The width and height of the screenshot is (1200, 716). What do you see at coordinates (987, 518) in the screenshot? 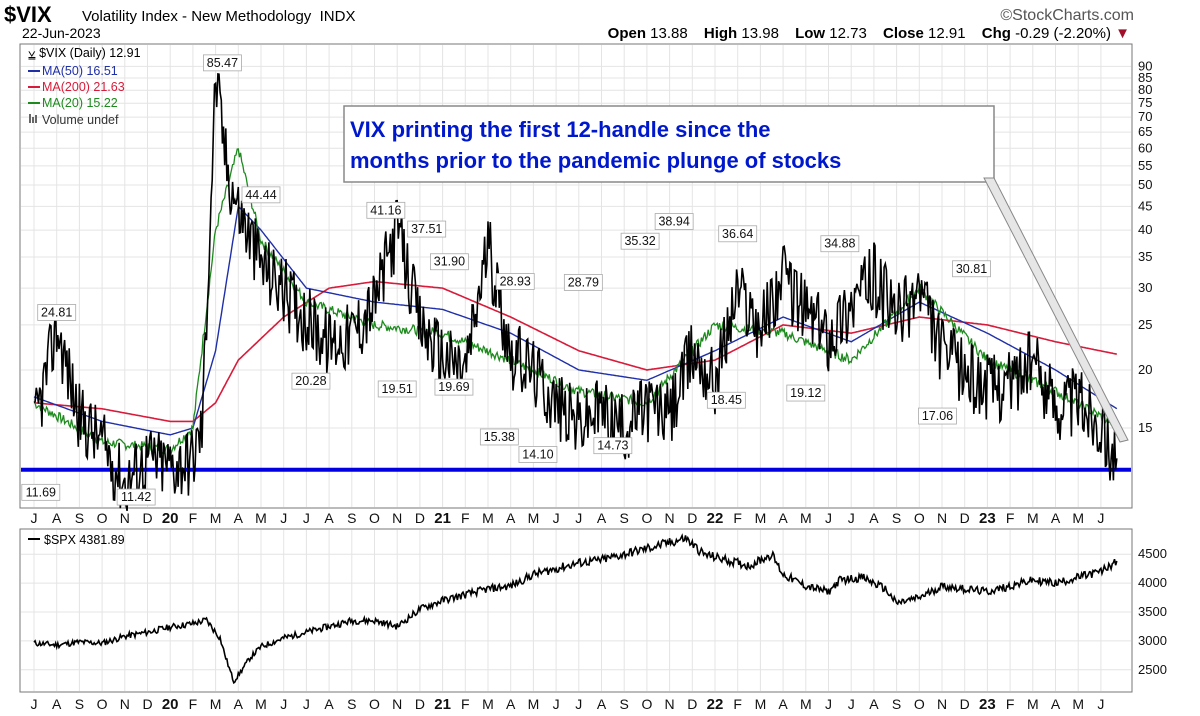
I see `vix-month-label: 23` at bounding box center [987, 518].